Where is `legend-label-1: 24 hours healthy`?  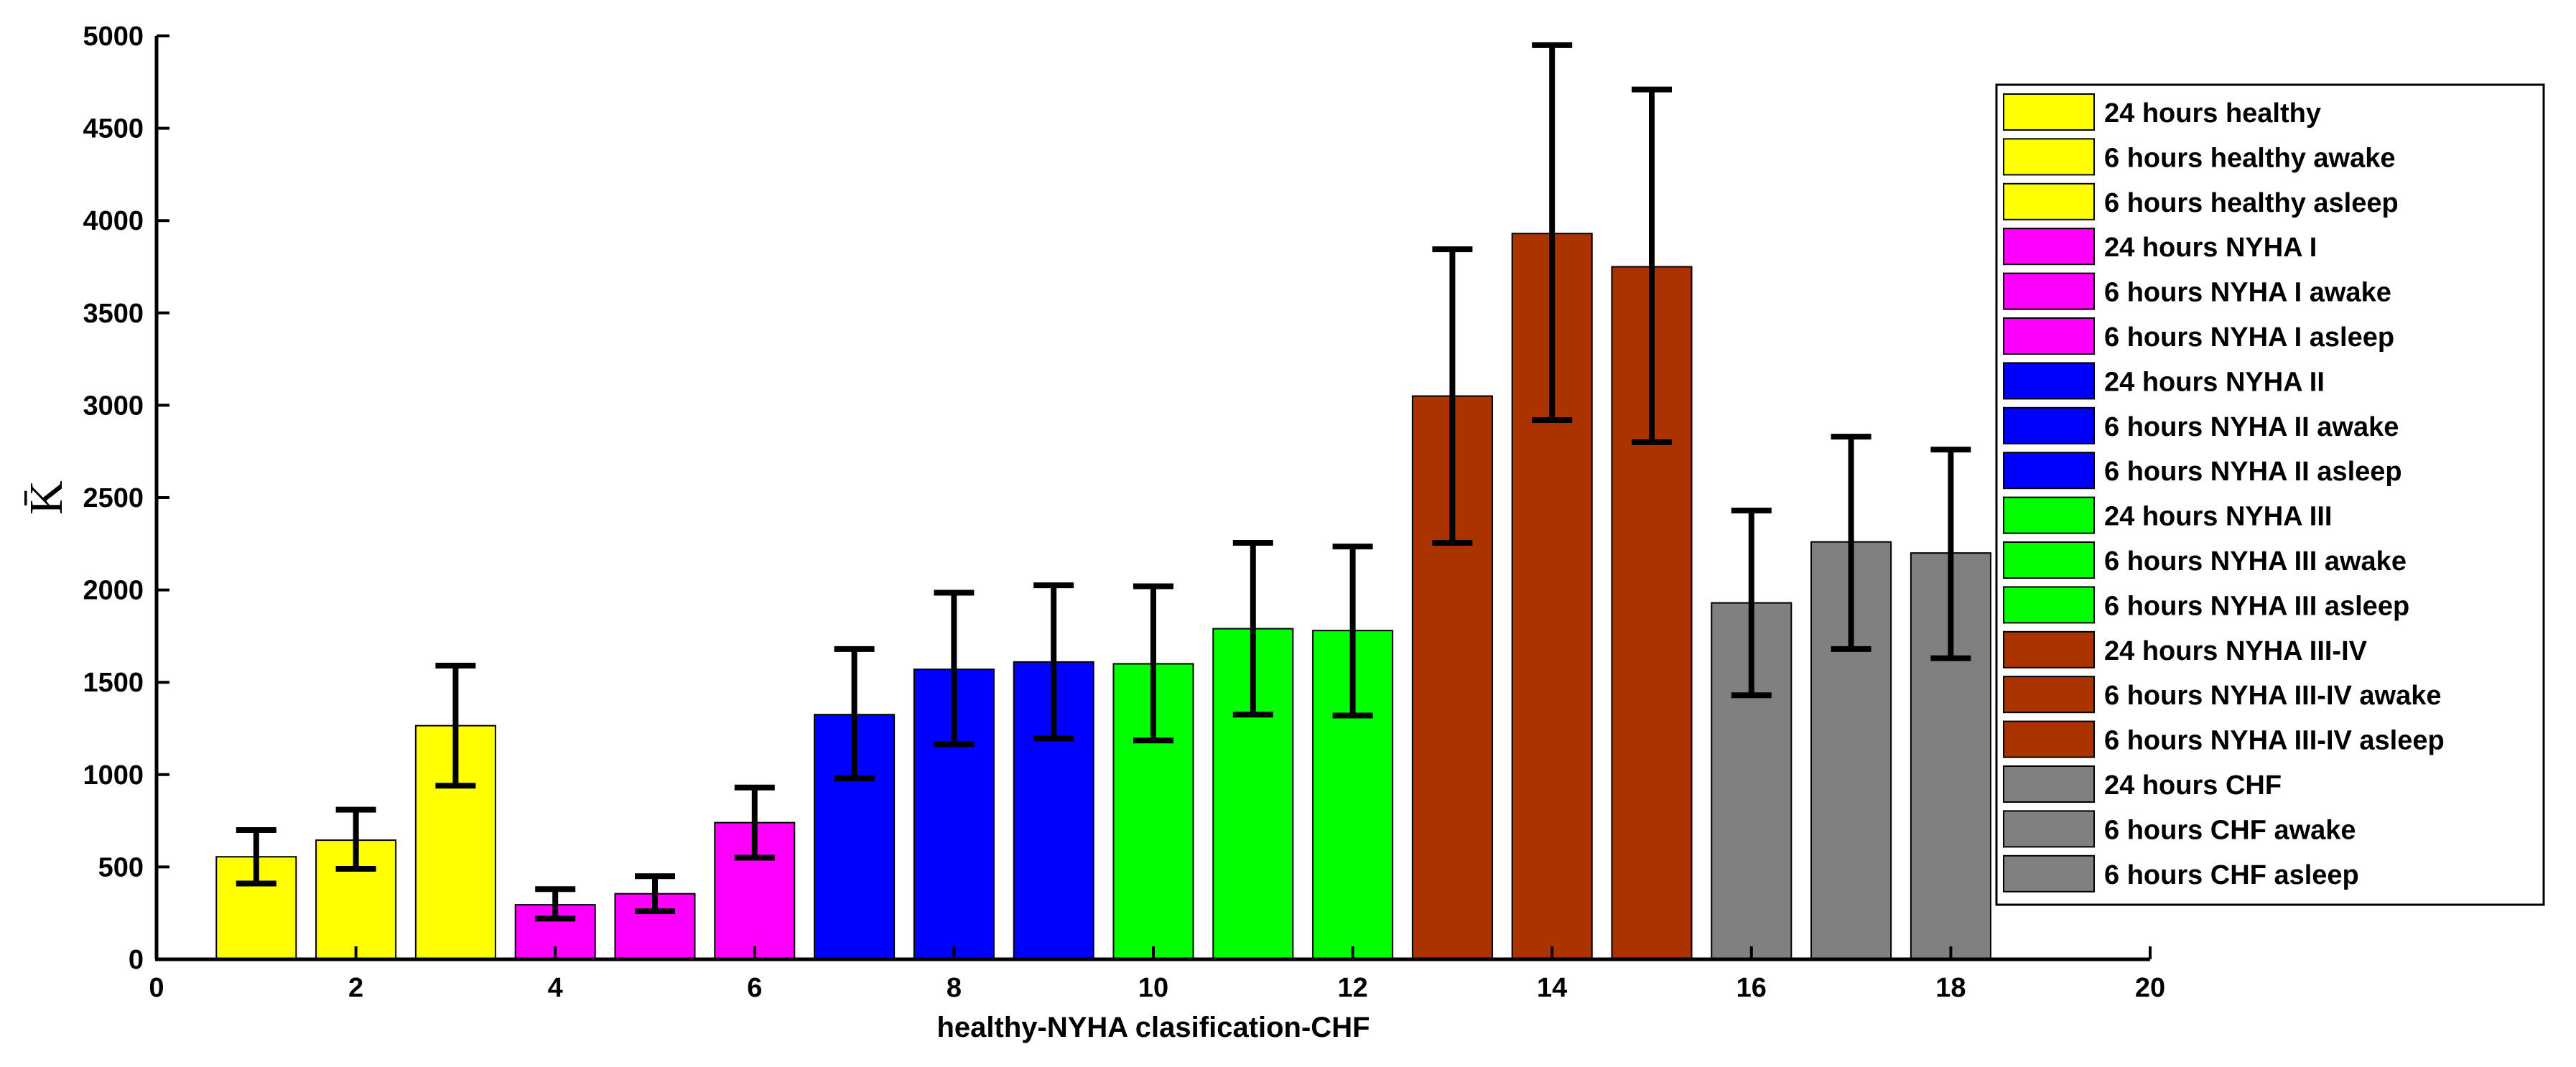
legend-label-1: 24 hours healthy is located at coordinates (2212, 113).